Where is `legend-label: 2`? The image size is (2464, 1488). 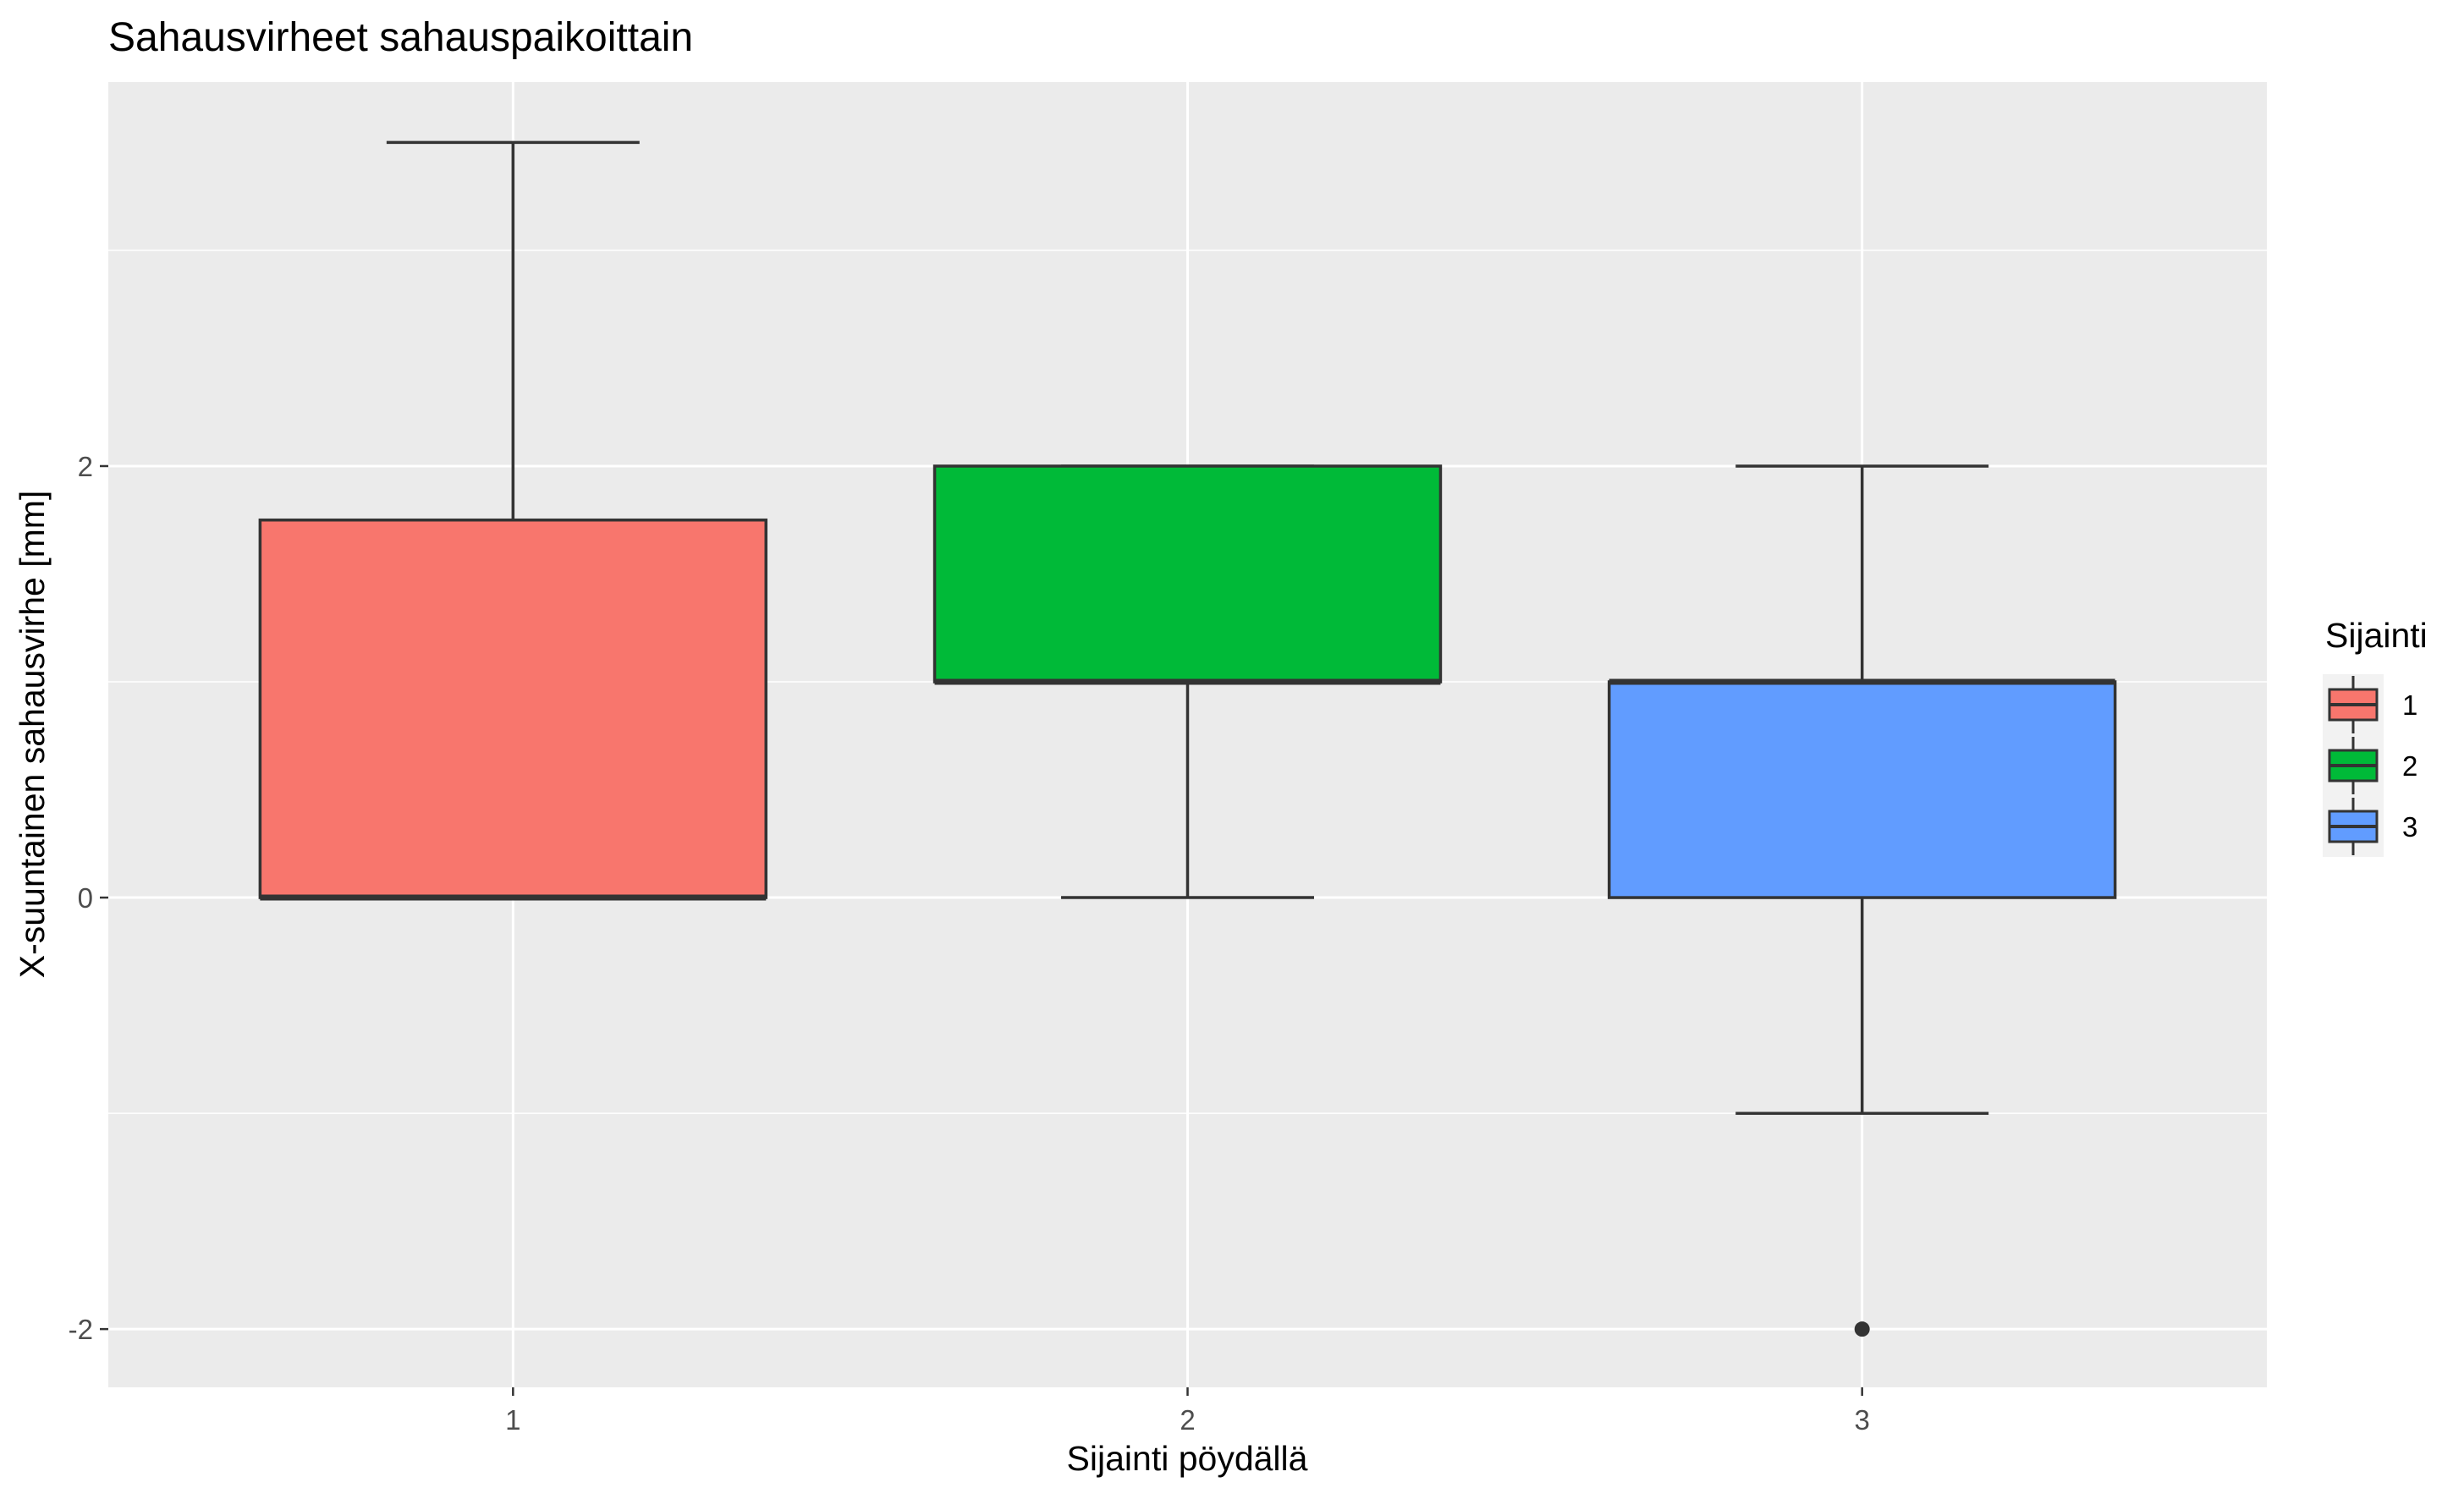 legend-label: 2 is located at coordinates (2410, 766).